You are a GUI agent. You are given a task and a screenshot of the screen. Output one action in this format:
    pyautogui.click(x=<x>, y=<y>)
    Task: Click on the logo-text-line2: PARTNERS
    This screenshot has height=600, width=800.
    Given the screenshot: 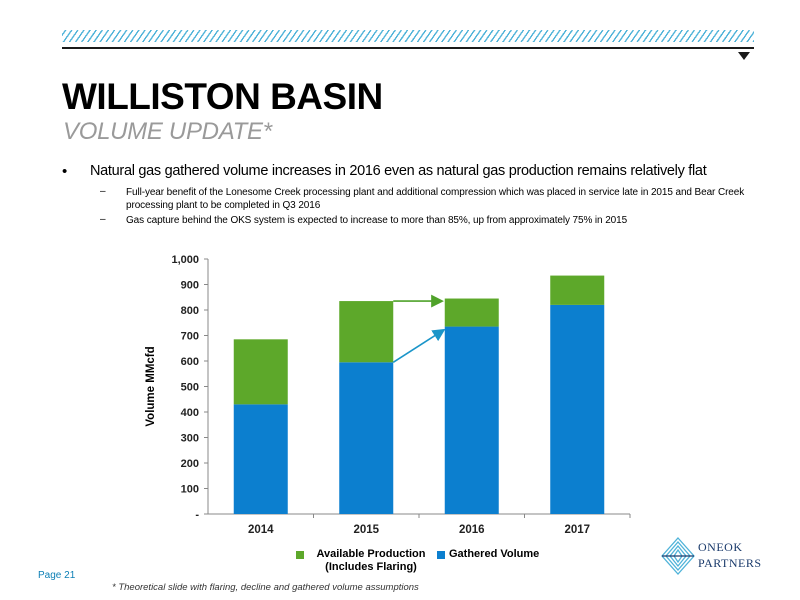 What is the action you would take?
    pyautogui.click(x=730, y=563)
    